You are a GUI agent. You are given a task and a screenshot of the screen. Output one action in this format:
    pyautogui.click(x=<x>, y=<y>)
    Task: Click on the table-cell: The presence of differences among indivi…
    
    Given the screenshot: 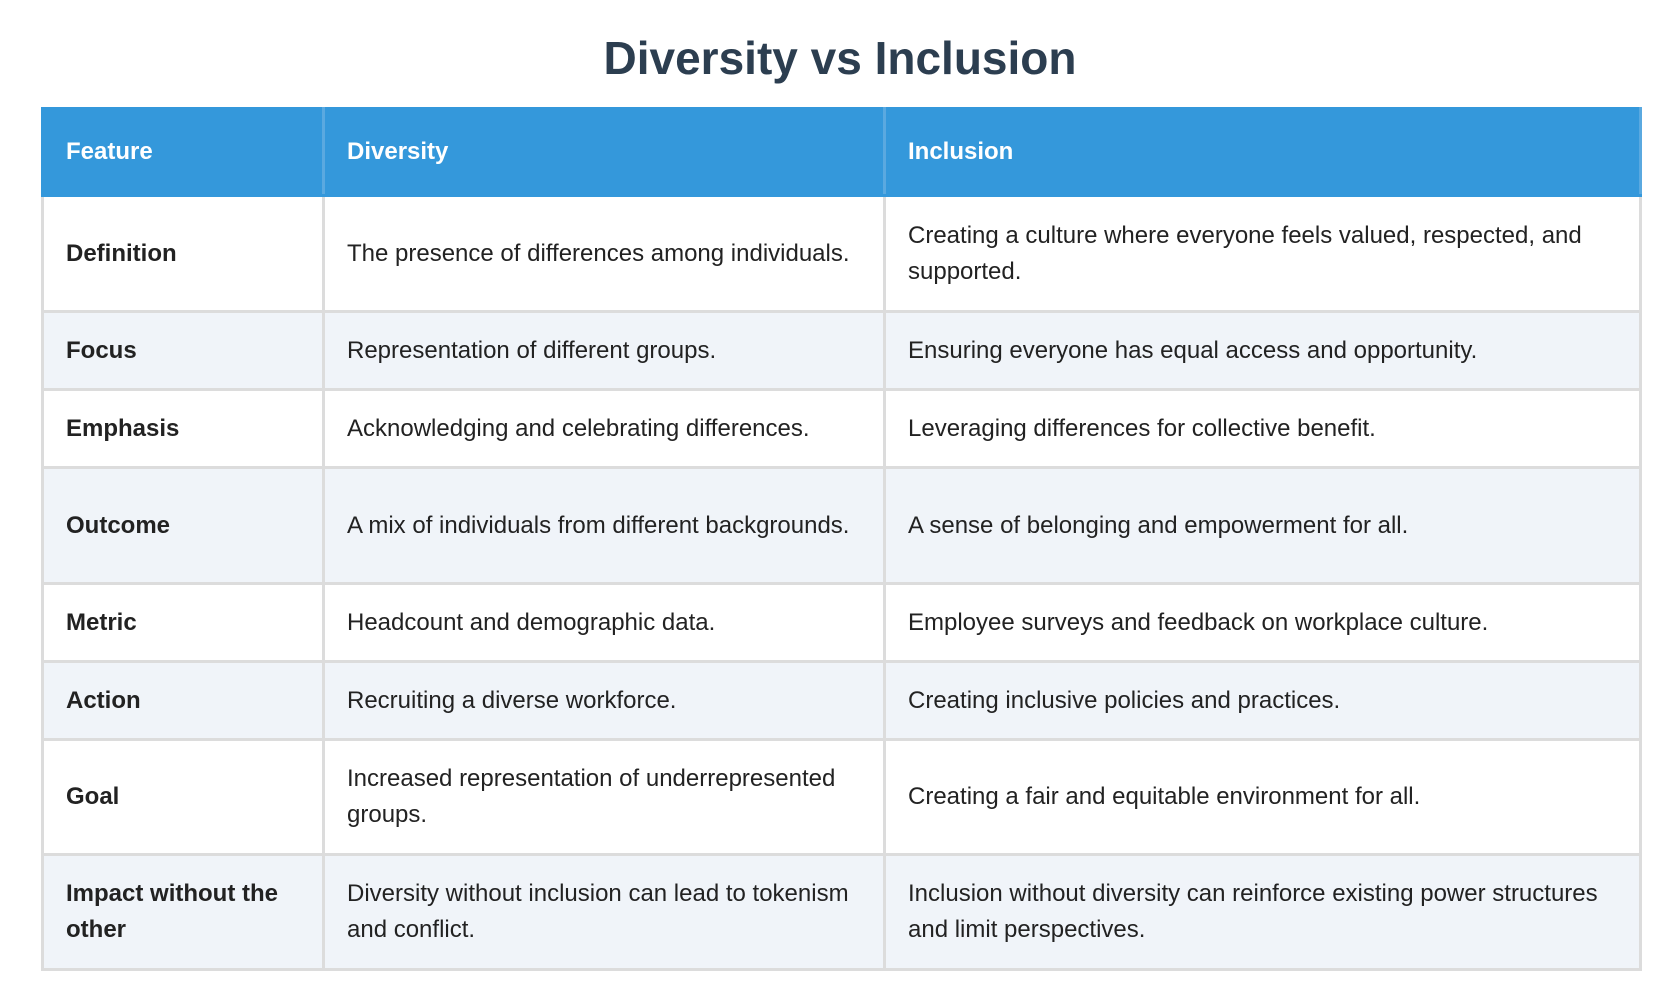 What is the action you would take?
    pyautogui.click(x=604, y=253)
    